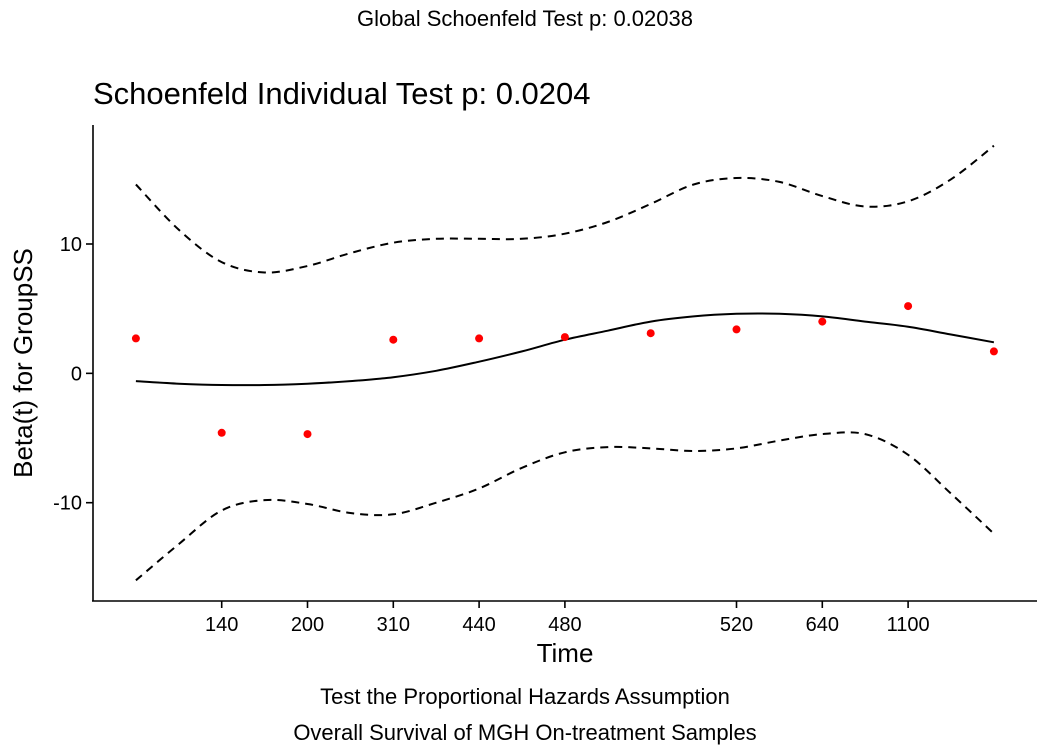 This screenshot has width=1050, height=750. What do you see at coordinates (23, 363) in the screenshot?
I see `y-axis-title: Beta(t) for GroupSS` at bounding box center [23, 363].